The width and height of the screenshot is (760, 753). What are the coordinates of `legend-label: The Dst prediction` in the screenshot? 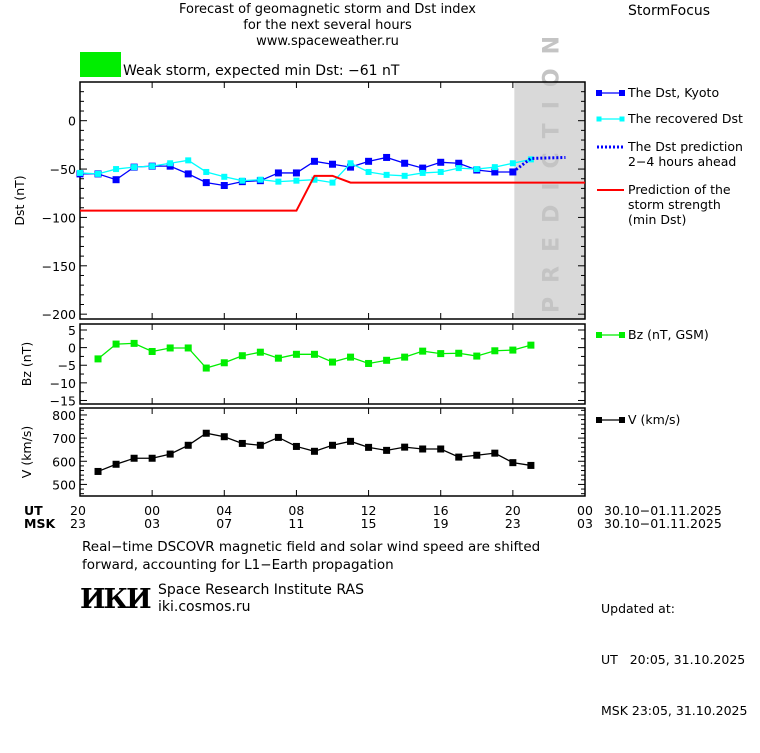 It's located at (685, 146).